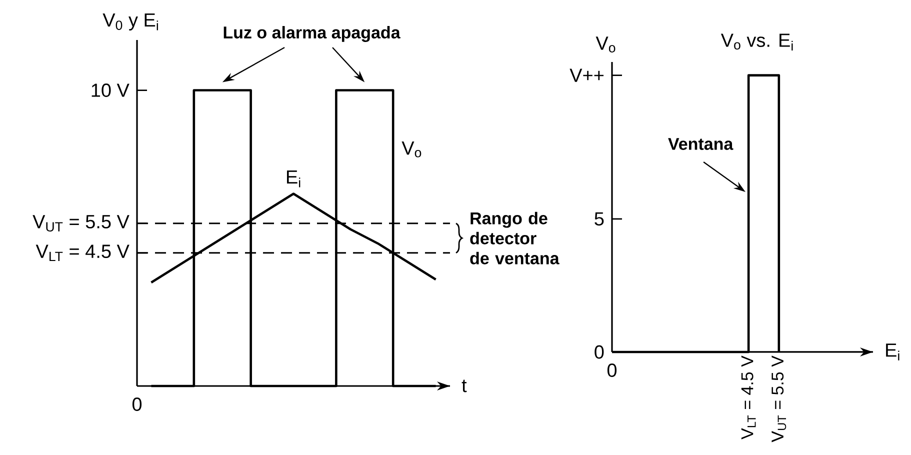 Image resolution: width=911 pixels, height=455 pixels. I want to click on chart-title: V$_{o}$ vs. E$_{i}$, so click(756, 42).